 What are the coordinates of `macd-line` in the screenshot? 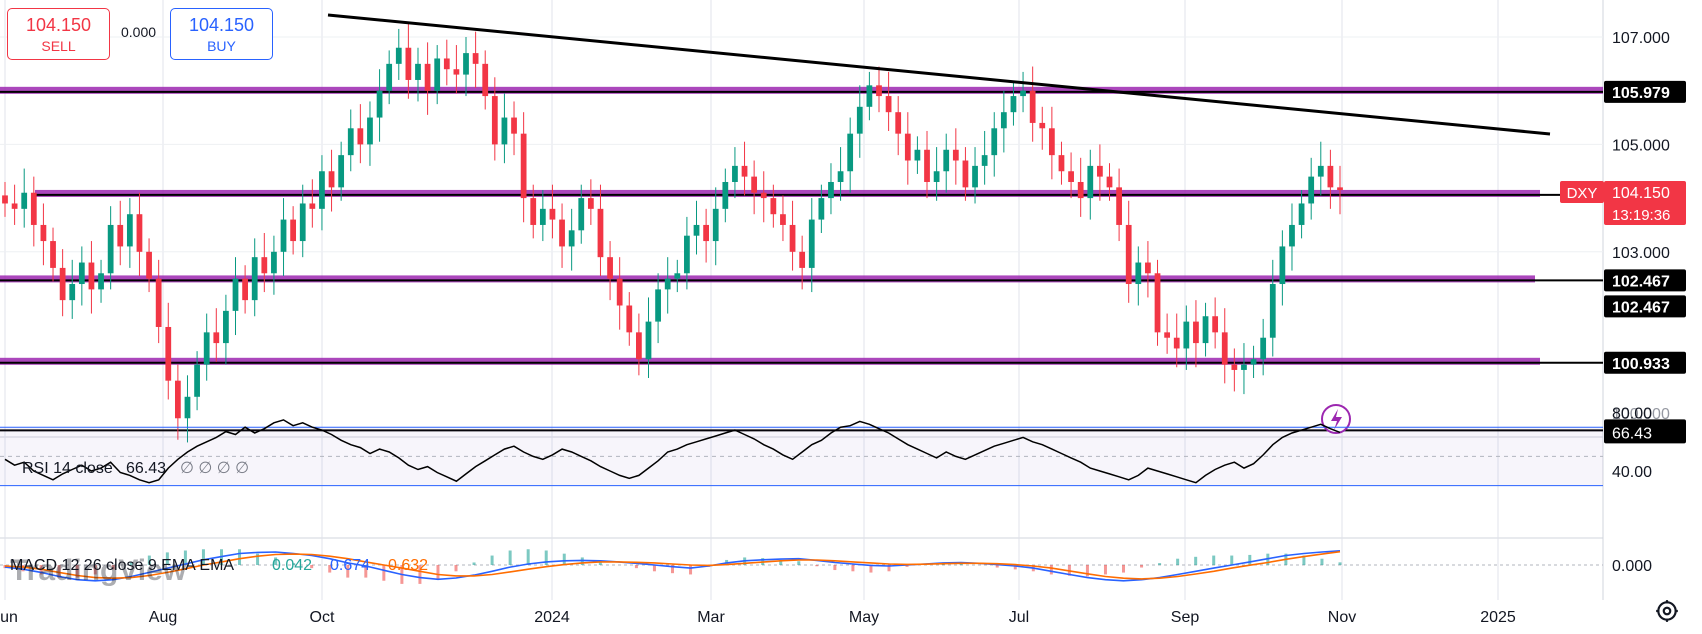 It's located at (672, 566).